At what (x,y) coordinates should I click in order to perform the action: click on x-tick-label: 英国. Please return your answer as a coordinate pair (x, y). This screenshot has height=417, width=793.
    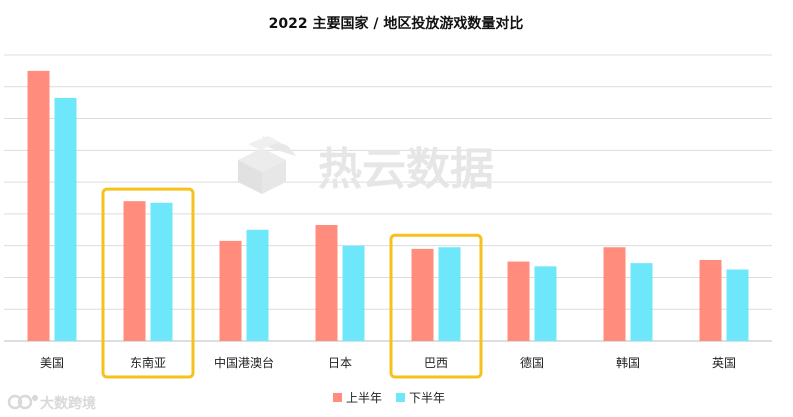
    Looking at the image, I should click on (724, 363).